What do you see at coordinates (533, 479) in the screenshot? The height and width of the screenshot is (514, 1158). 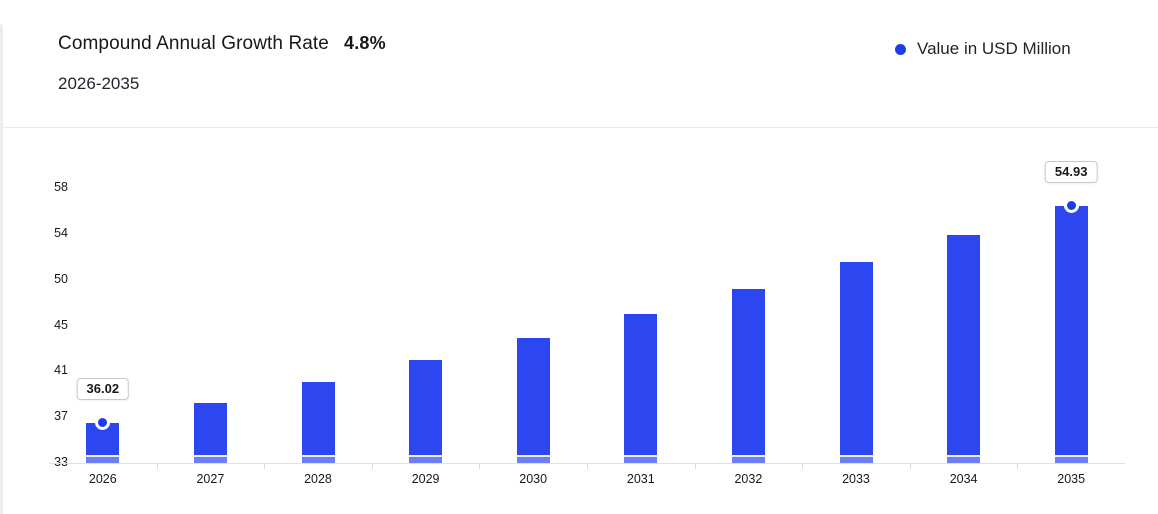 I see `x-axis-label: 2030` at bounding box center [533, 479].